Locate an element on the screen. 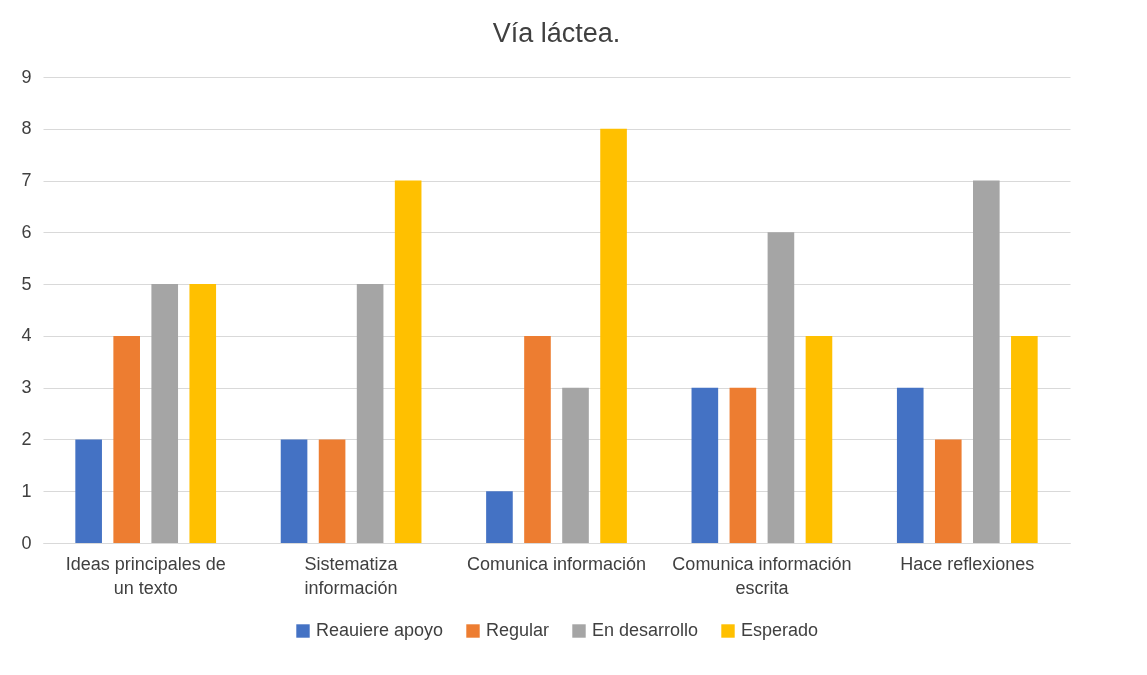  x-tick-label: Hace reflexiones is located at coordinates (967, 563).